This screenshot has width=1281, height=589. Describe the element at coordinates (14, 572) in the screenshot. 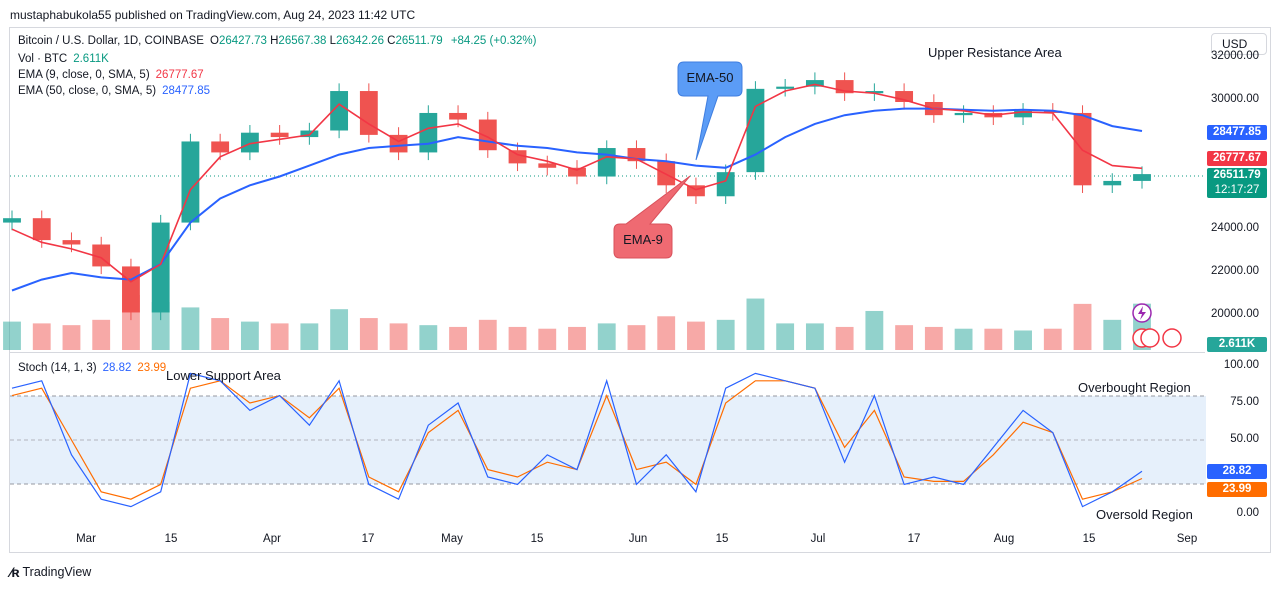

I see `tradingview-logo-icon: ⁄ʀ` at that location.